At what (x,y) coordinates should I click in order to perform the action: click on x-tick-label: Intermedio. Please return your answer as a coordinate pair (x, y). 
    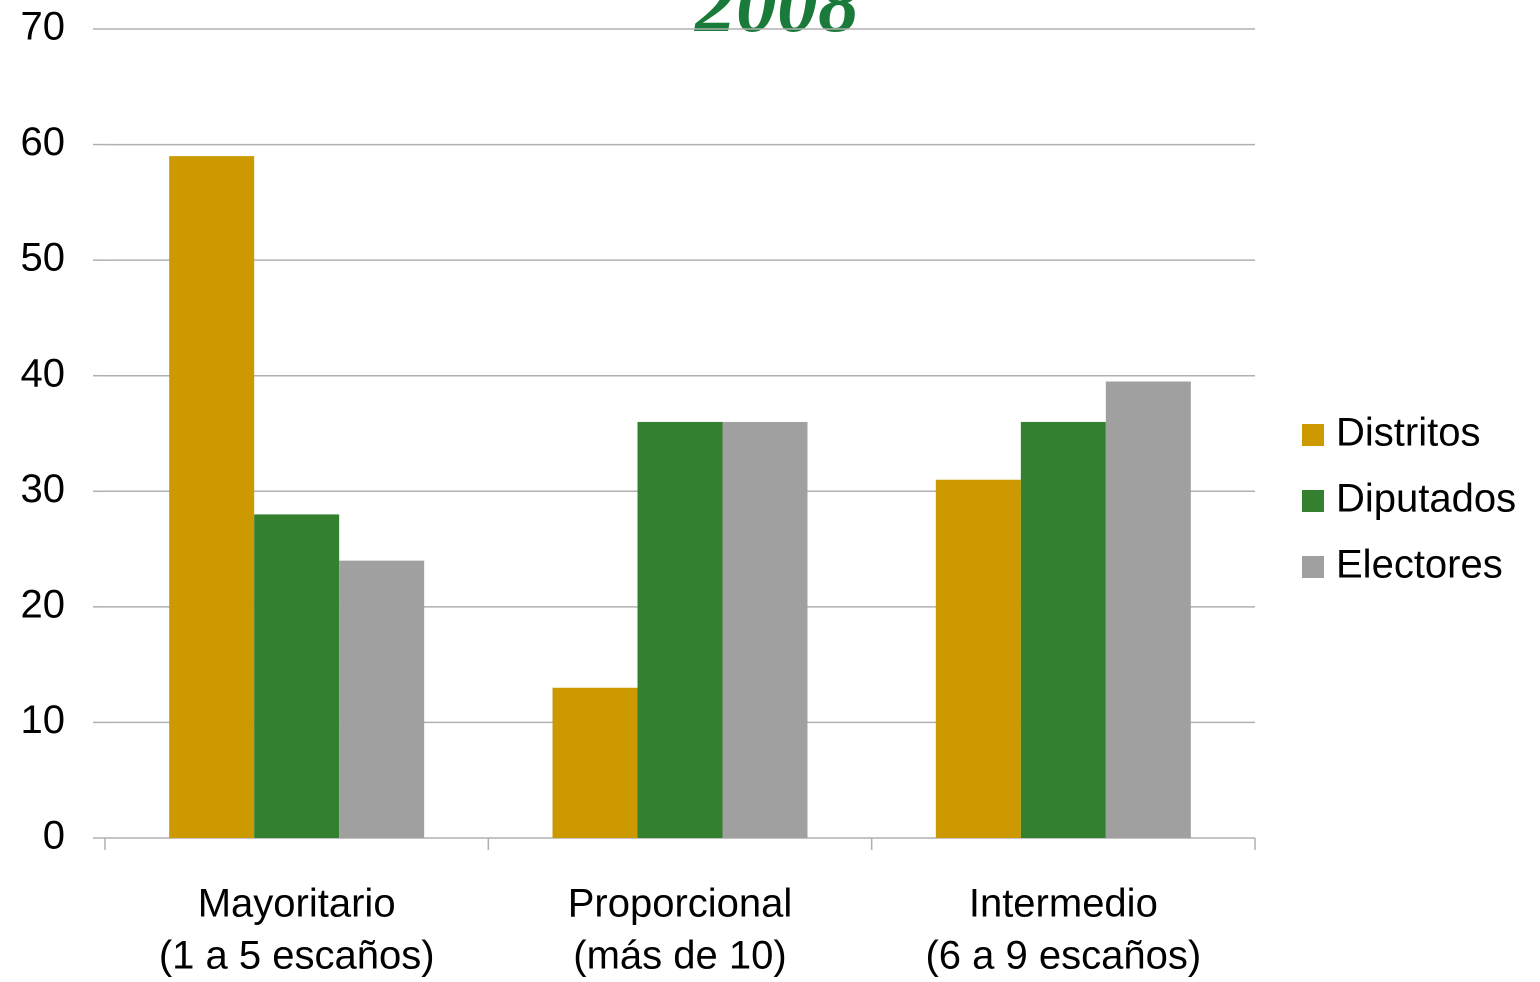
    Looking at the image, I should click on (1063, 904).